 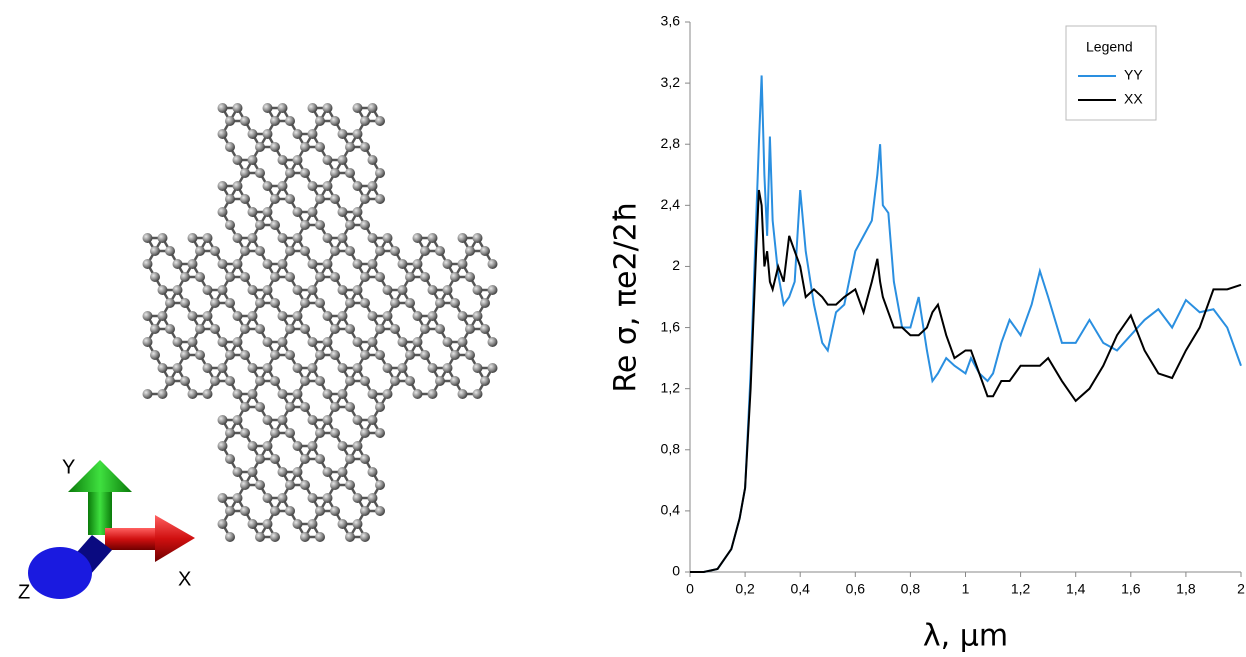 I want to click on legend-label: XX, so click(x=1133, y=99).